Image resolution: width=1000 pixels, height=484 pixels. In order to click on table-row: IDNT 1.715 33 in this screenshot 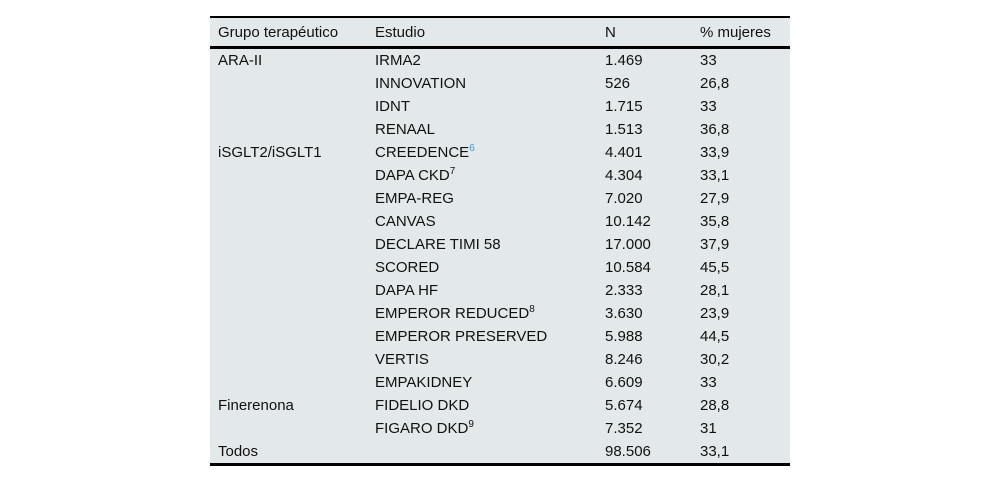, I will do `click(500, 106)`.